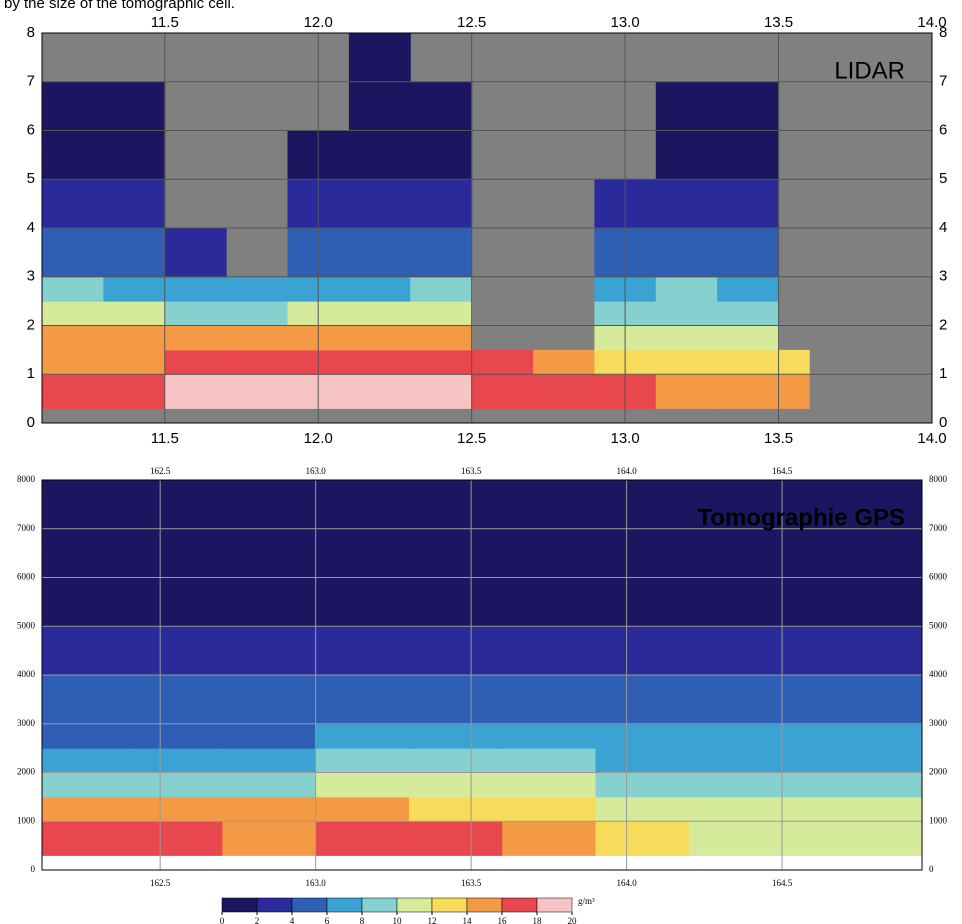  What do you see at coordinates (938, 528) in the screenshot?
I see `y-tick-label-right: 7000` at bounding box center [938, 528].